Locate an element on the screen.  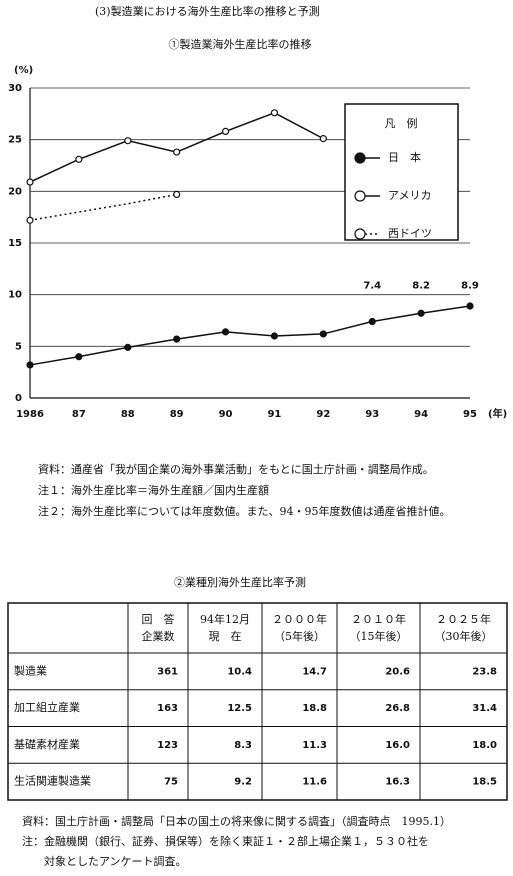
x-tick-label: 91 is located at coordinates (274, 414).